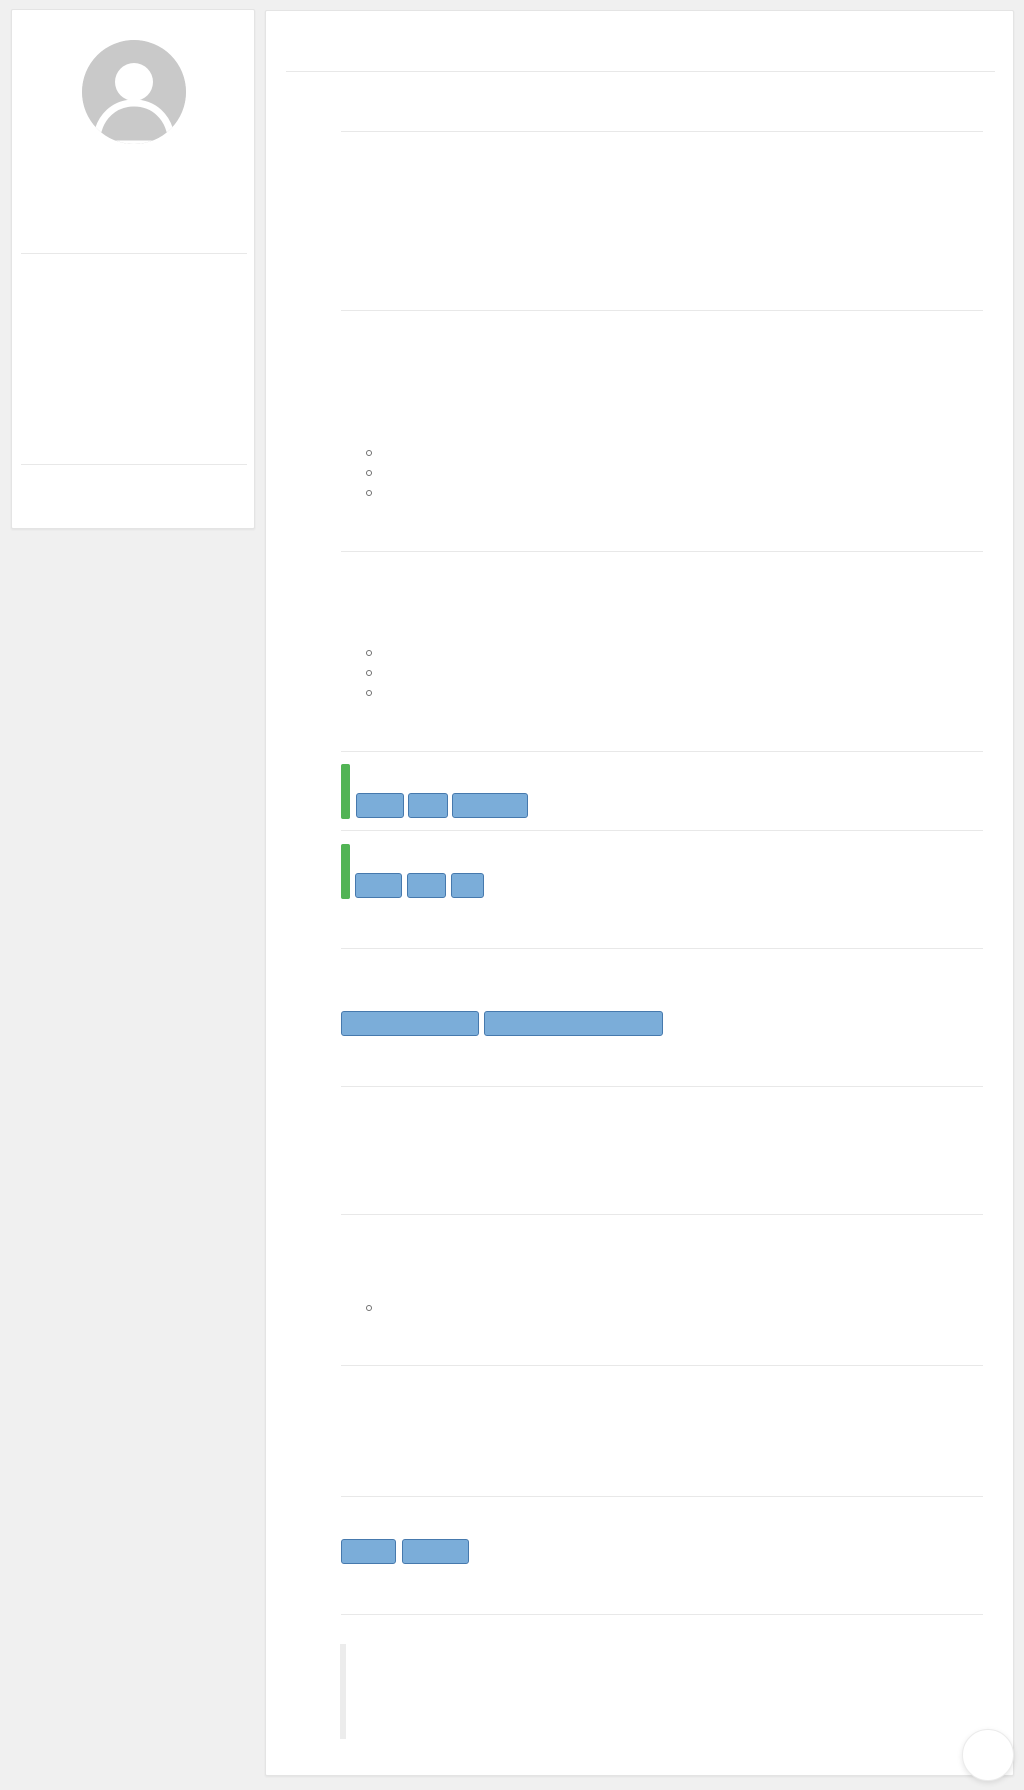 The width and height of the screenshot is (1024, 1790). What do you see at coordinates (133, 269) in the screenshot?
I see `profile-sidebar-card` at bounding box center [133, 269].